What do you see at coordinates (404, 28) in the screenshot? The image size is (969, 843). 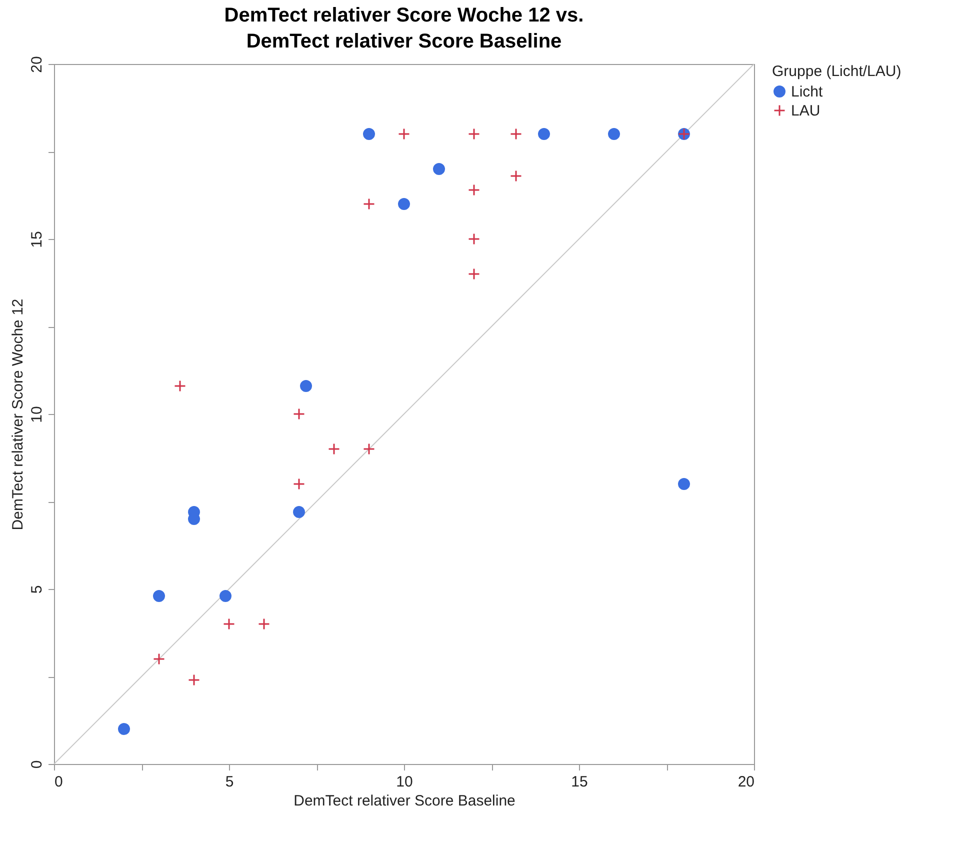 I see `chart-title: DemTect relativer Score Woche 12 vs. DemTect relativer Score Baseline` at bounding box center [404, 28].